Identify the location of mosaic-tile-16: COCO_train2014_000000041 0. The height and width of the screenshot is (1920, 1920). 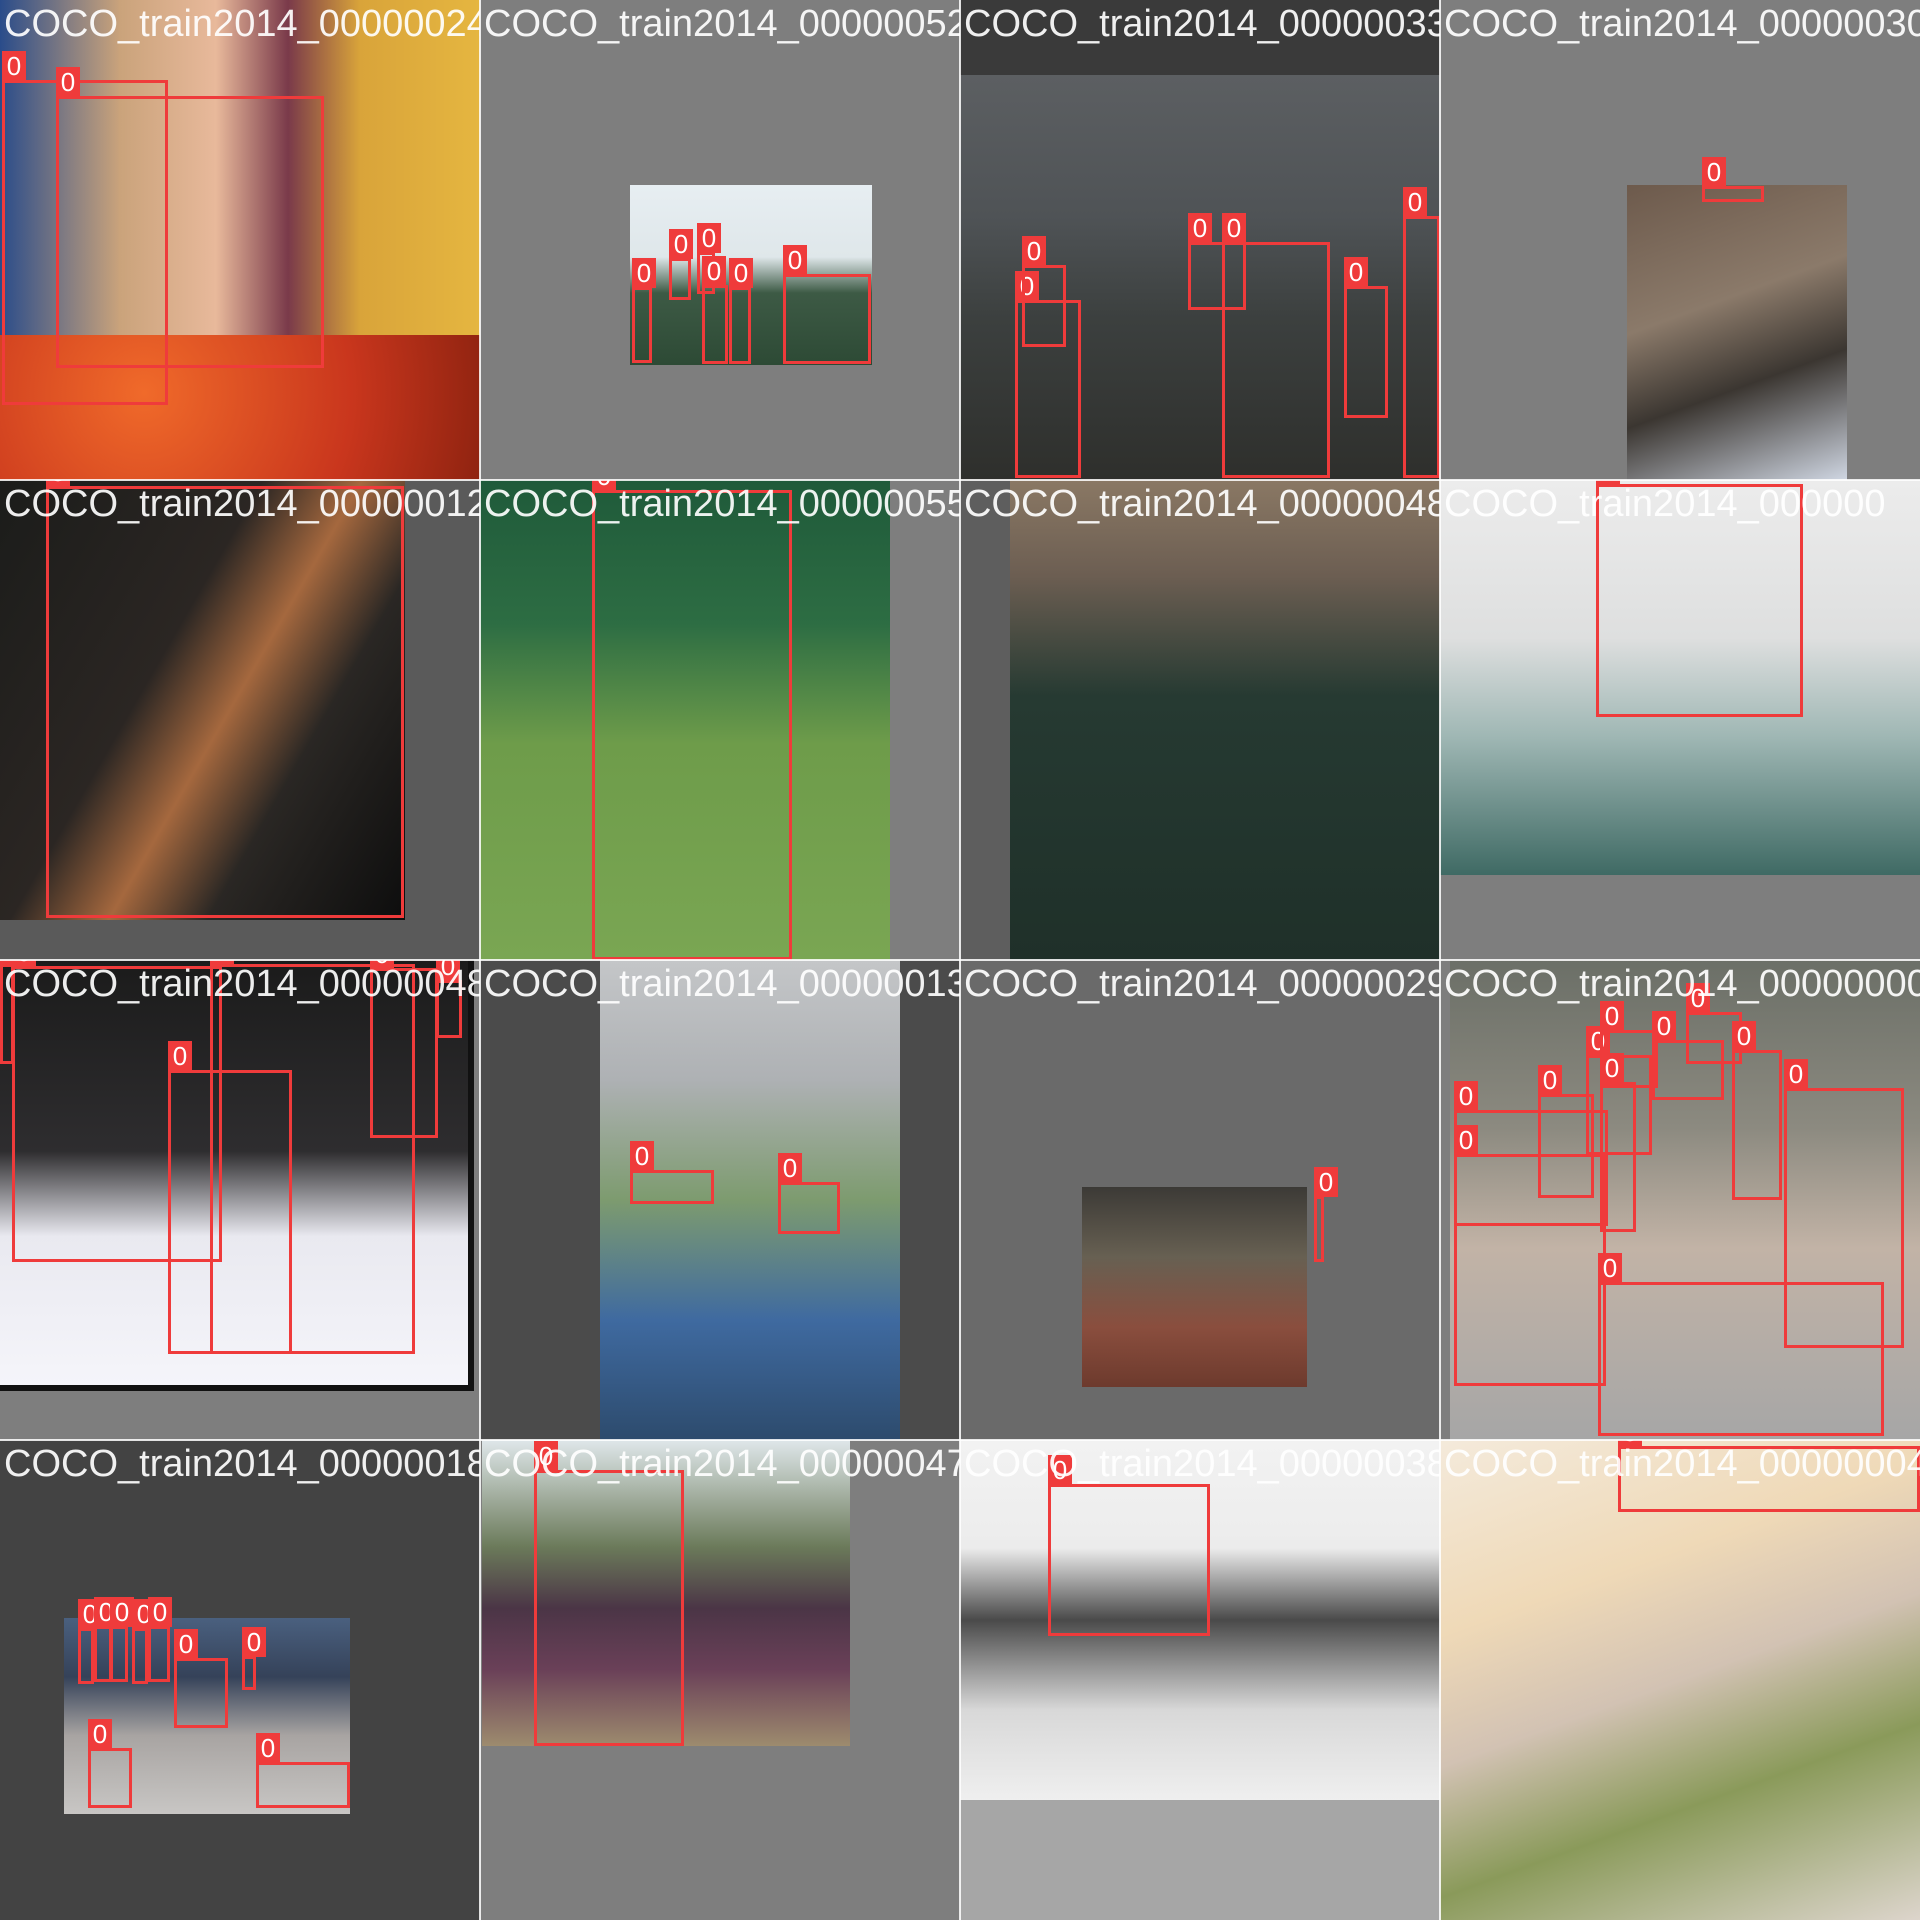
(1680, 1680).